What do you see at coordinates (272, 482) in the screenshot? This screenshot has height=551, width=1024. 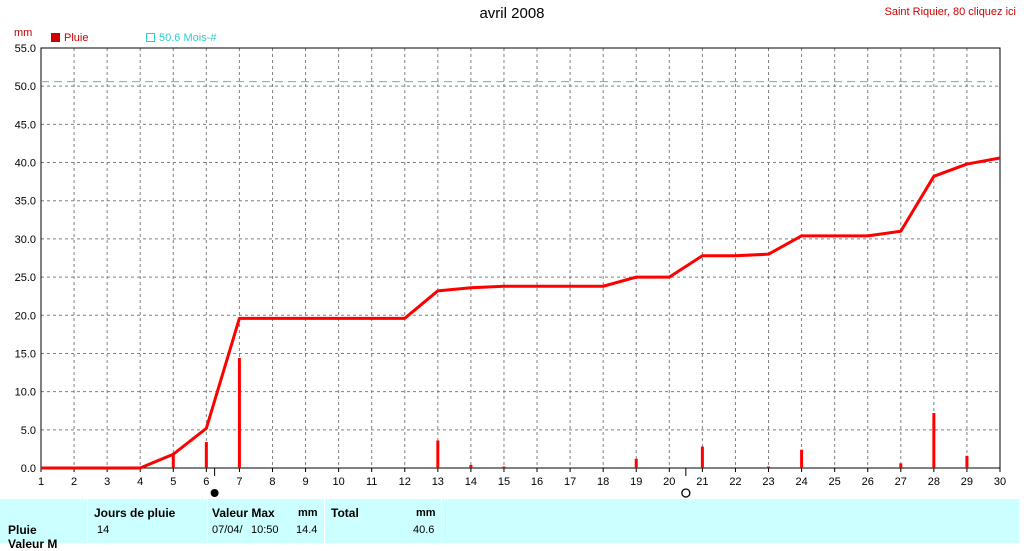 I see `x-tick-label: 8` at bounding box center [272, 482].